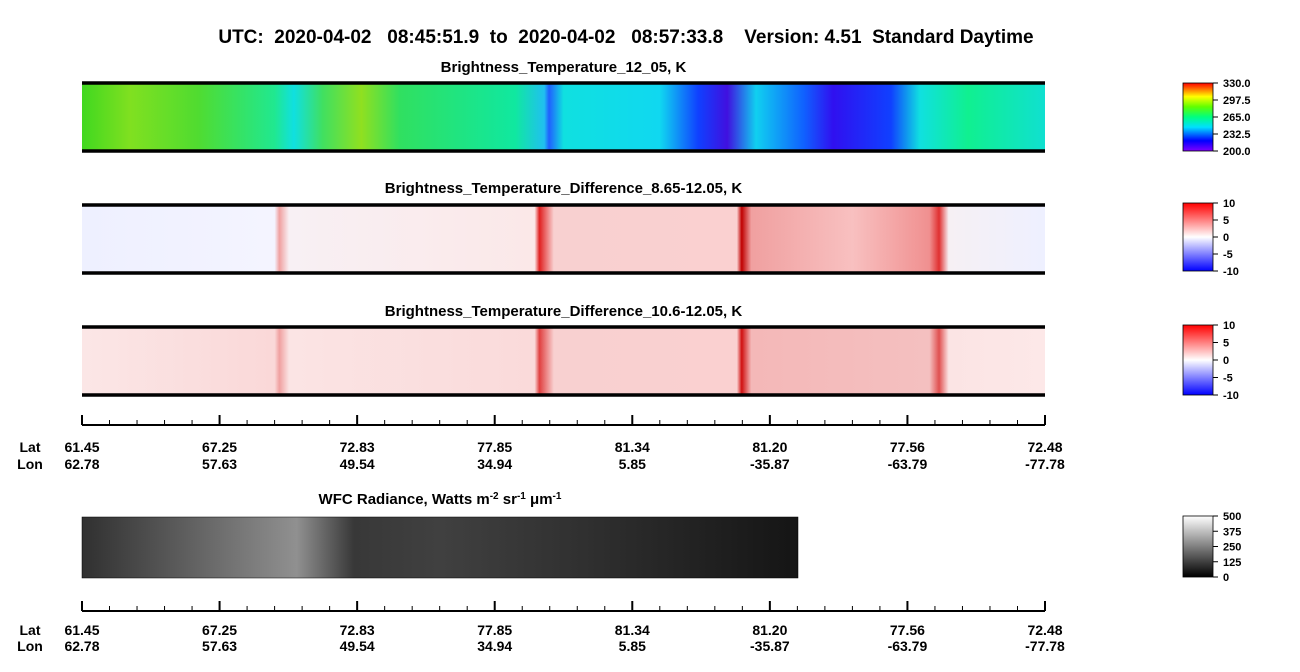 The image size is (1300, 672). Describe the element at coordinates (494, 496) in the screenshot. I see `title-part: -2` at that location.